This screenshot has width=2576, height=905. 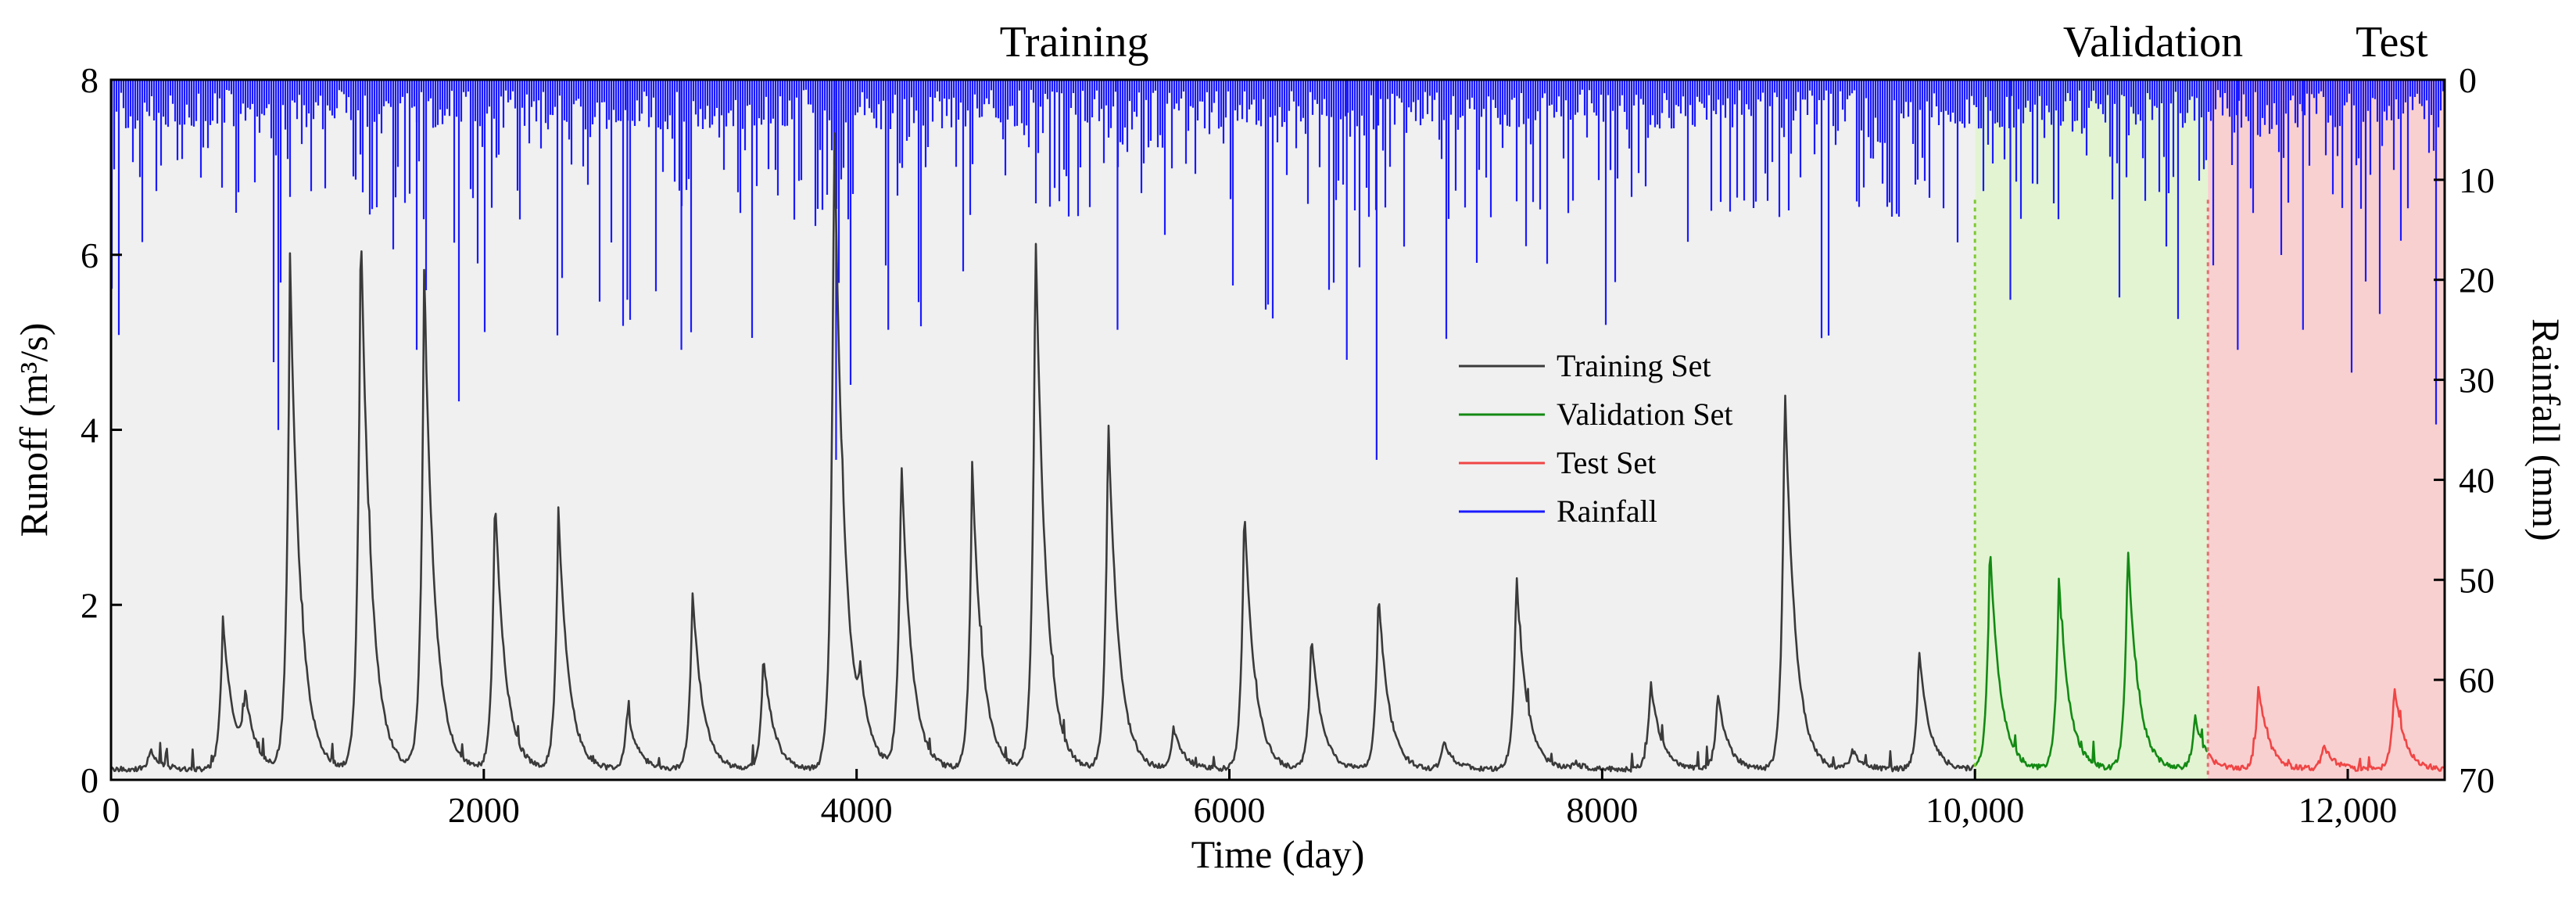 What do you see at coordinates (2546, 429) in the screenshot?
I see `y2-axis-title: Rainfall (mm)` at bounding box center [2546, 429].